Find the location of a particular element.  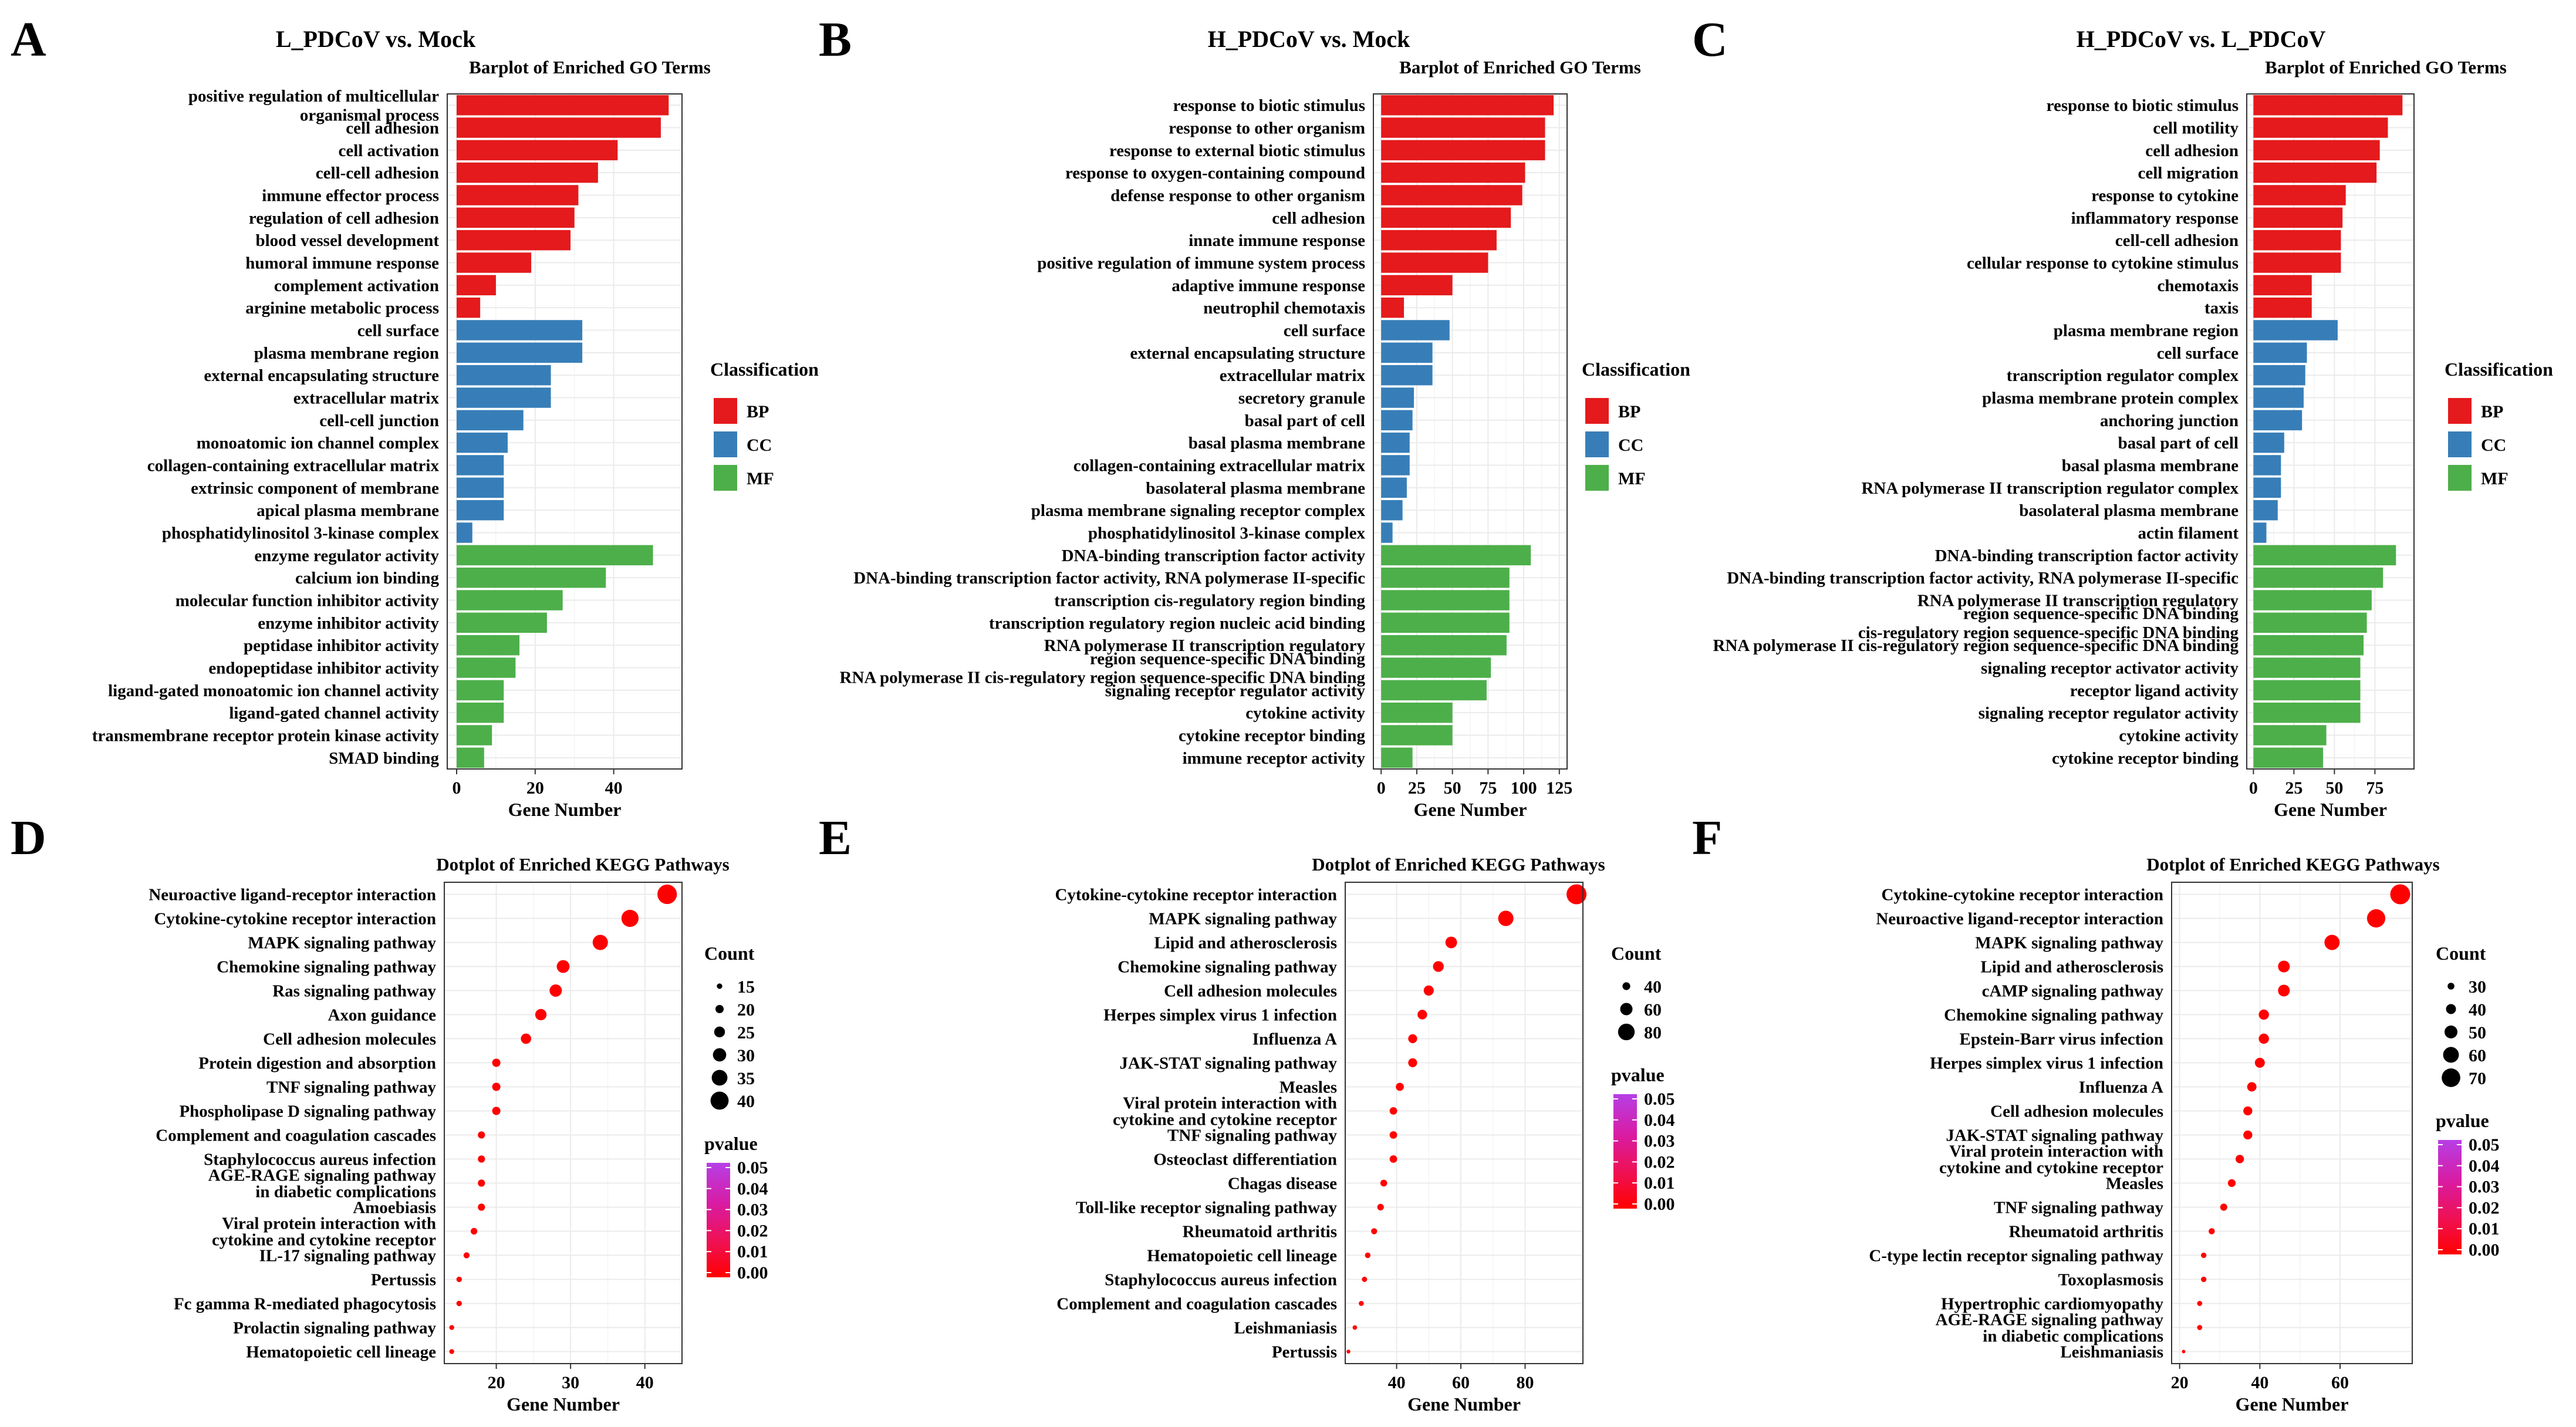

x-tick-label: 50 is located at coordinates (1452, 788).